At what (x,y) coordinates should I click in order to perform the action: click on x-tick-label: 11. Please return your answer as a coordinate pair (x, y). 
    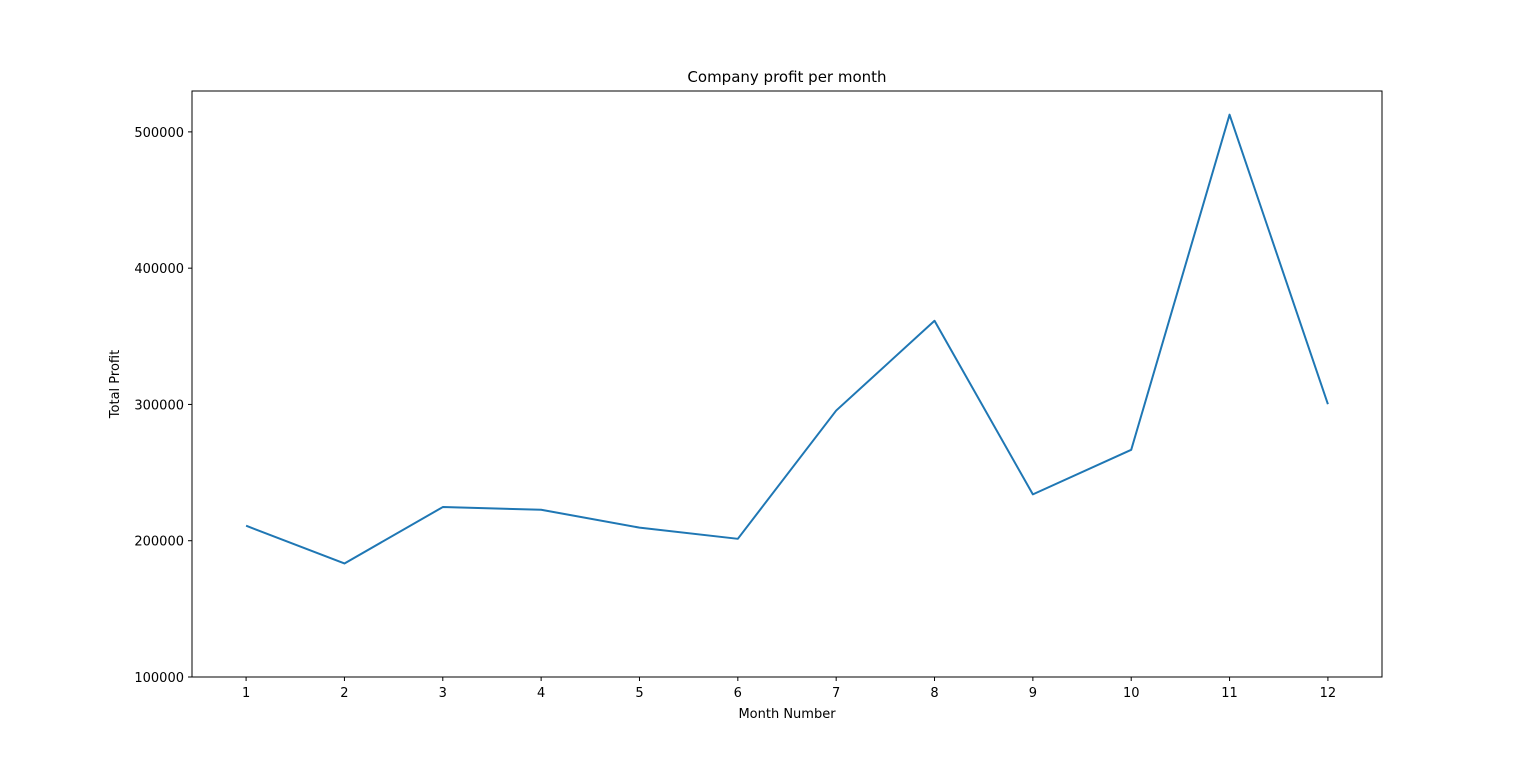
    Looking at the image, I should click on (1229, 693).